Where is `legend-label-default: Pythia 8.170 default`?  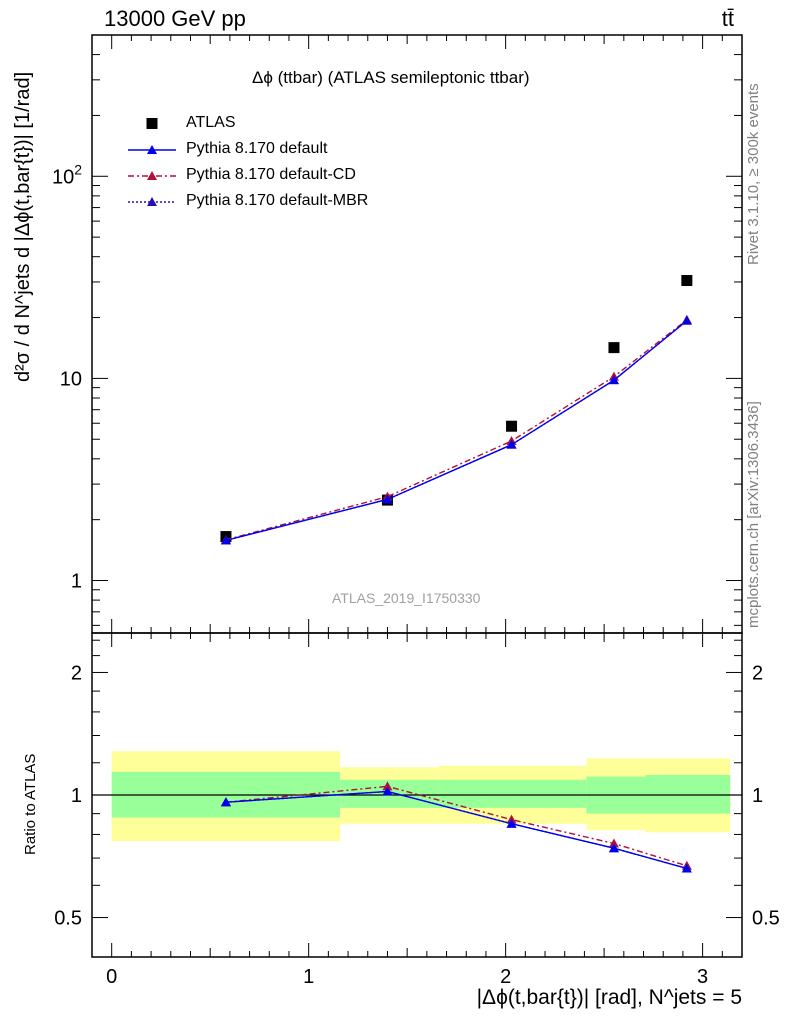
legend-label-default: Pythia 8.170 default is located at coordinates (257, 148).